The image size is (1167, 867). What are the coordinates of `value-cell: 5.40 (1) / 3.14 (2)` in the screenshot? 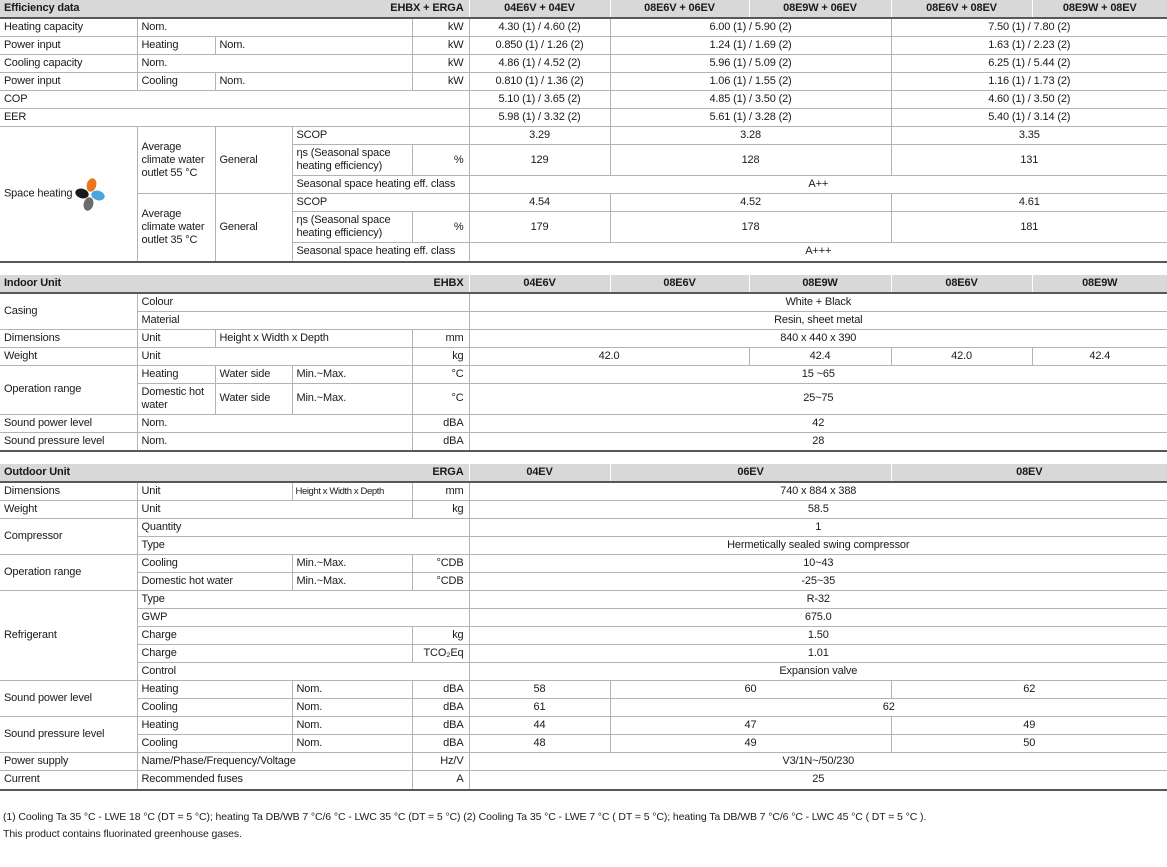 It's located at (1028, 117).